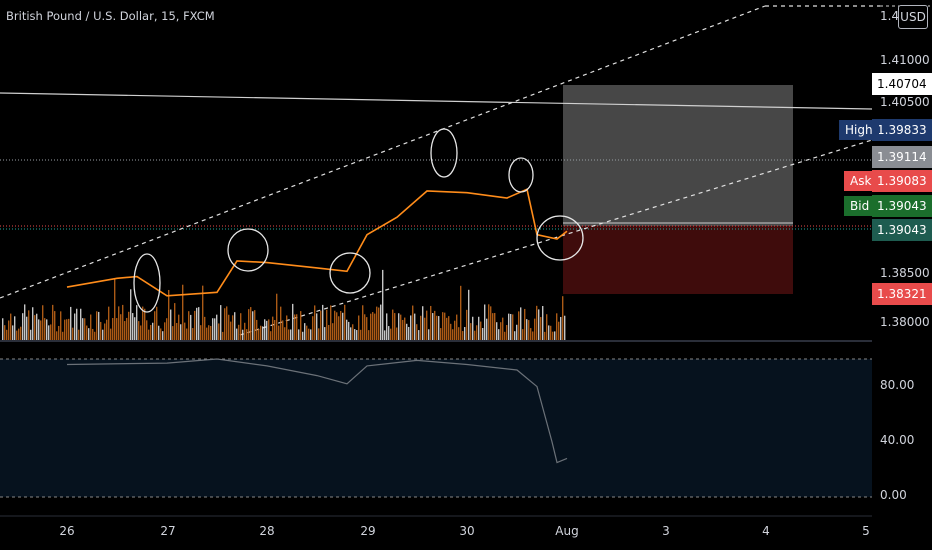 This screenshot has width=932, height=550. What do you see at coordinates (436, 101) in the screenshot?
I see `trend-line-resistance` at bounding box center [436, 101].